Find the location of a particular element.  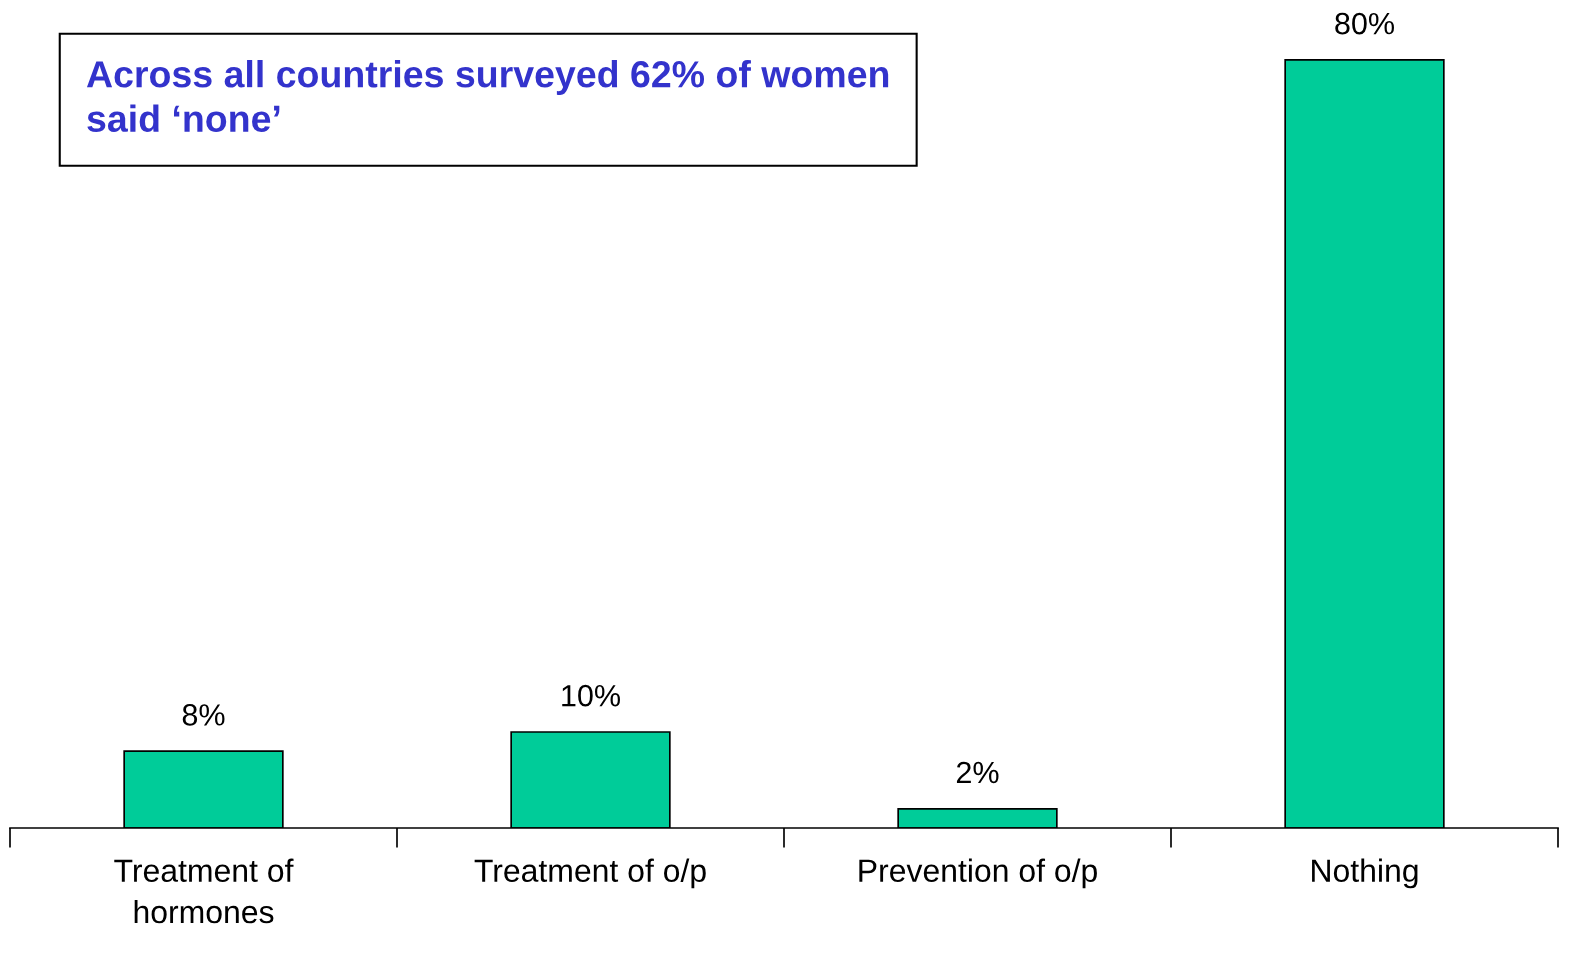

data-label: 8% is located at coordinates (203, 715).